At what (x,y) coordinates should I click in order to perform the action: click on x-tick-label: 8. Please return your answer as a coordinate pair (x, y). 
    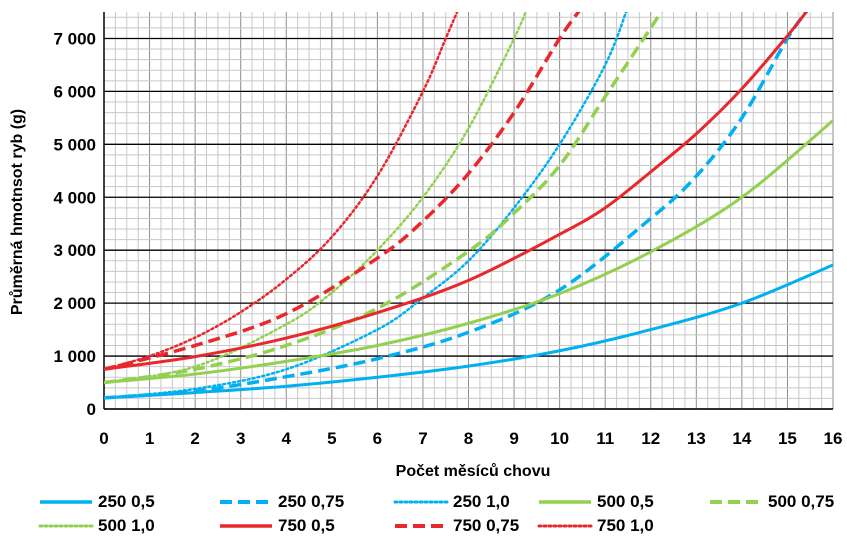
    Looking at the image, I should click on (468, 438).